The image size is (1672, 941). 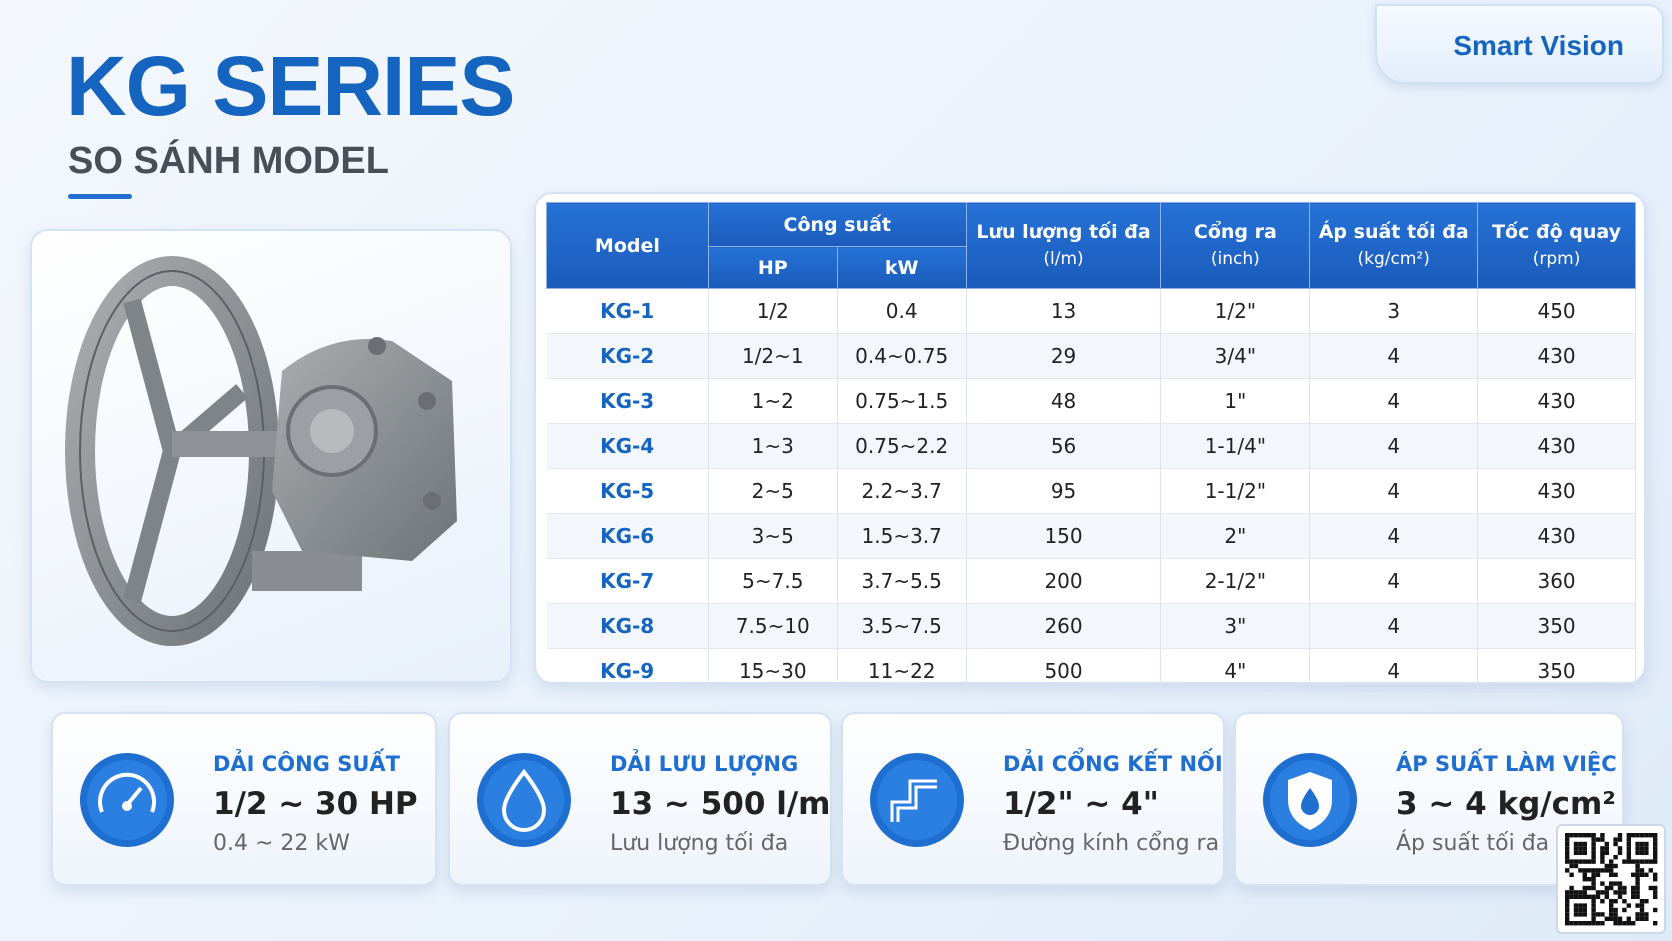 What do you see at coordinates (627, 356) in the screenshot?
I see `model-cell: KG-2` at bounding box center [627, 356].